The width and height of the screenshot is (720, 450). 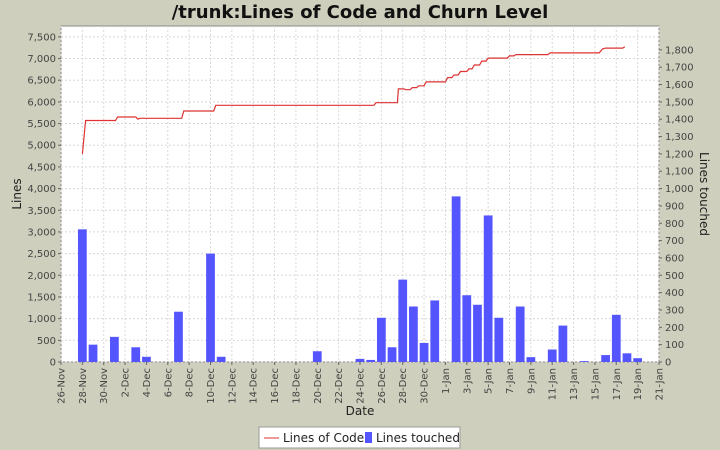 What do you see at coordinates (660, 384) in the screenshot?
I see `x-tick-label: 21-Jan` at bounding box center [660, 384].